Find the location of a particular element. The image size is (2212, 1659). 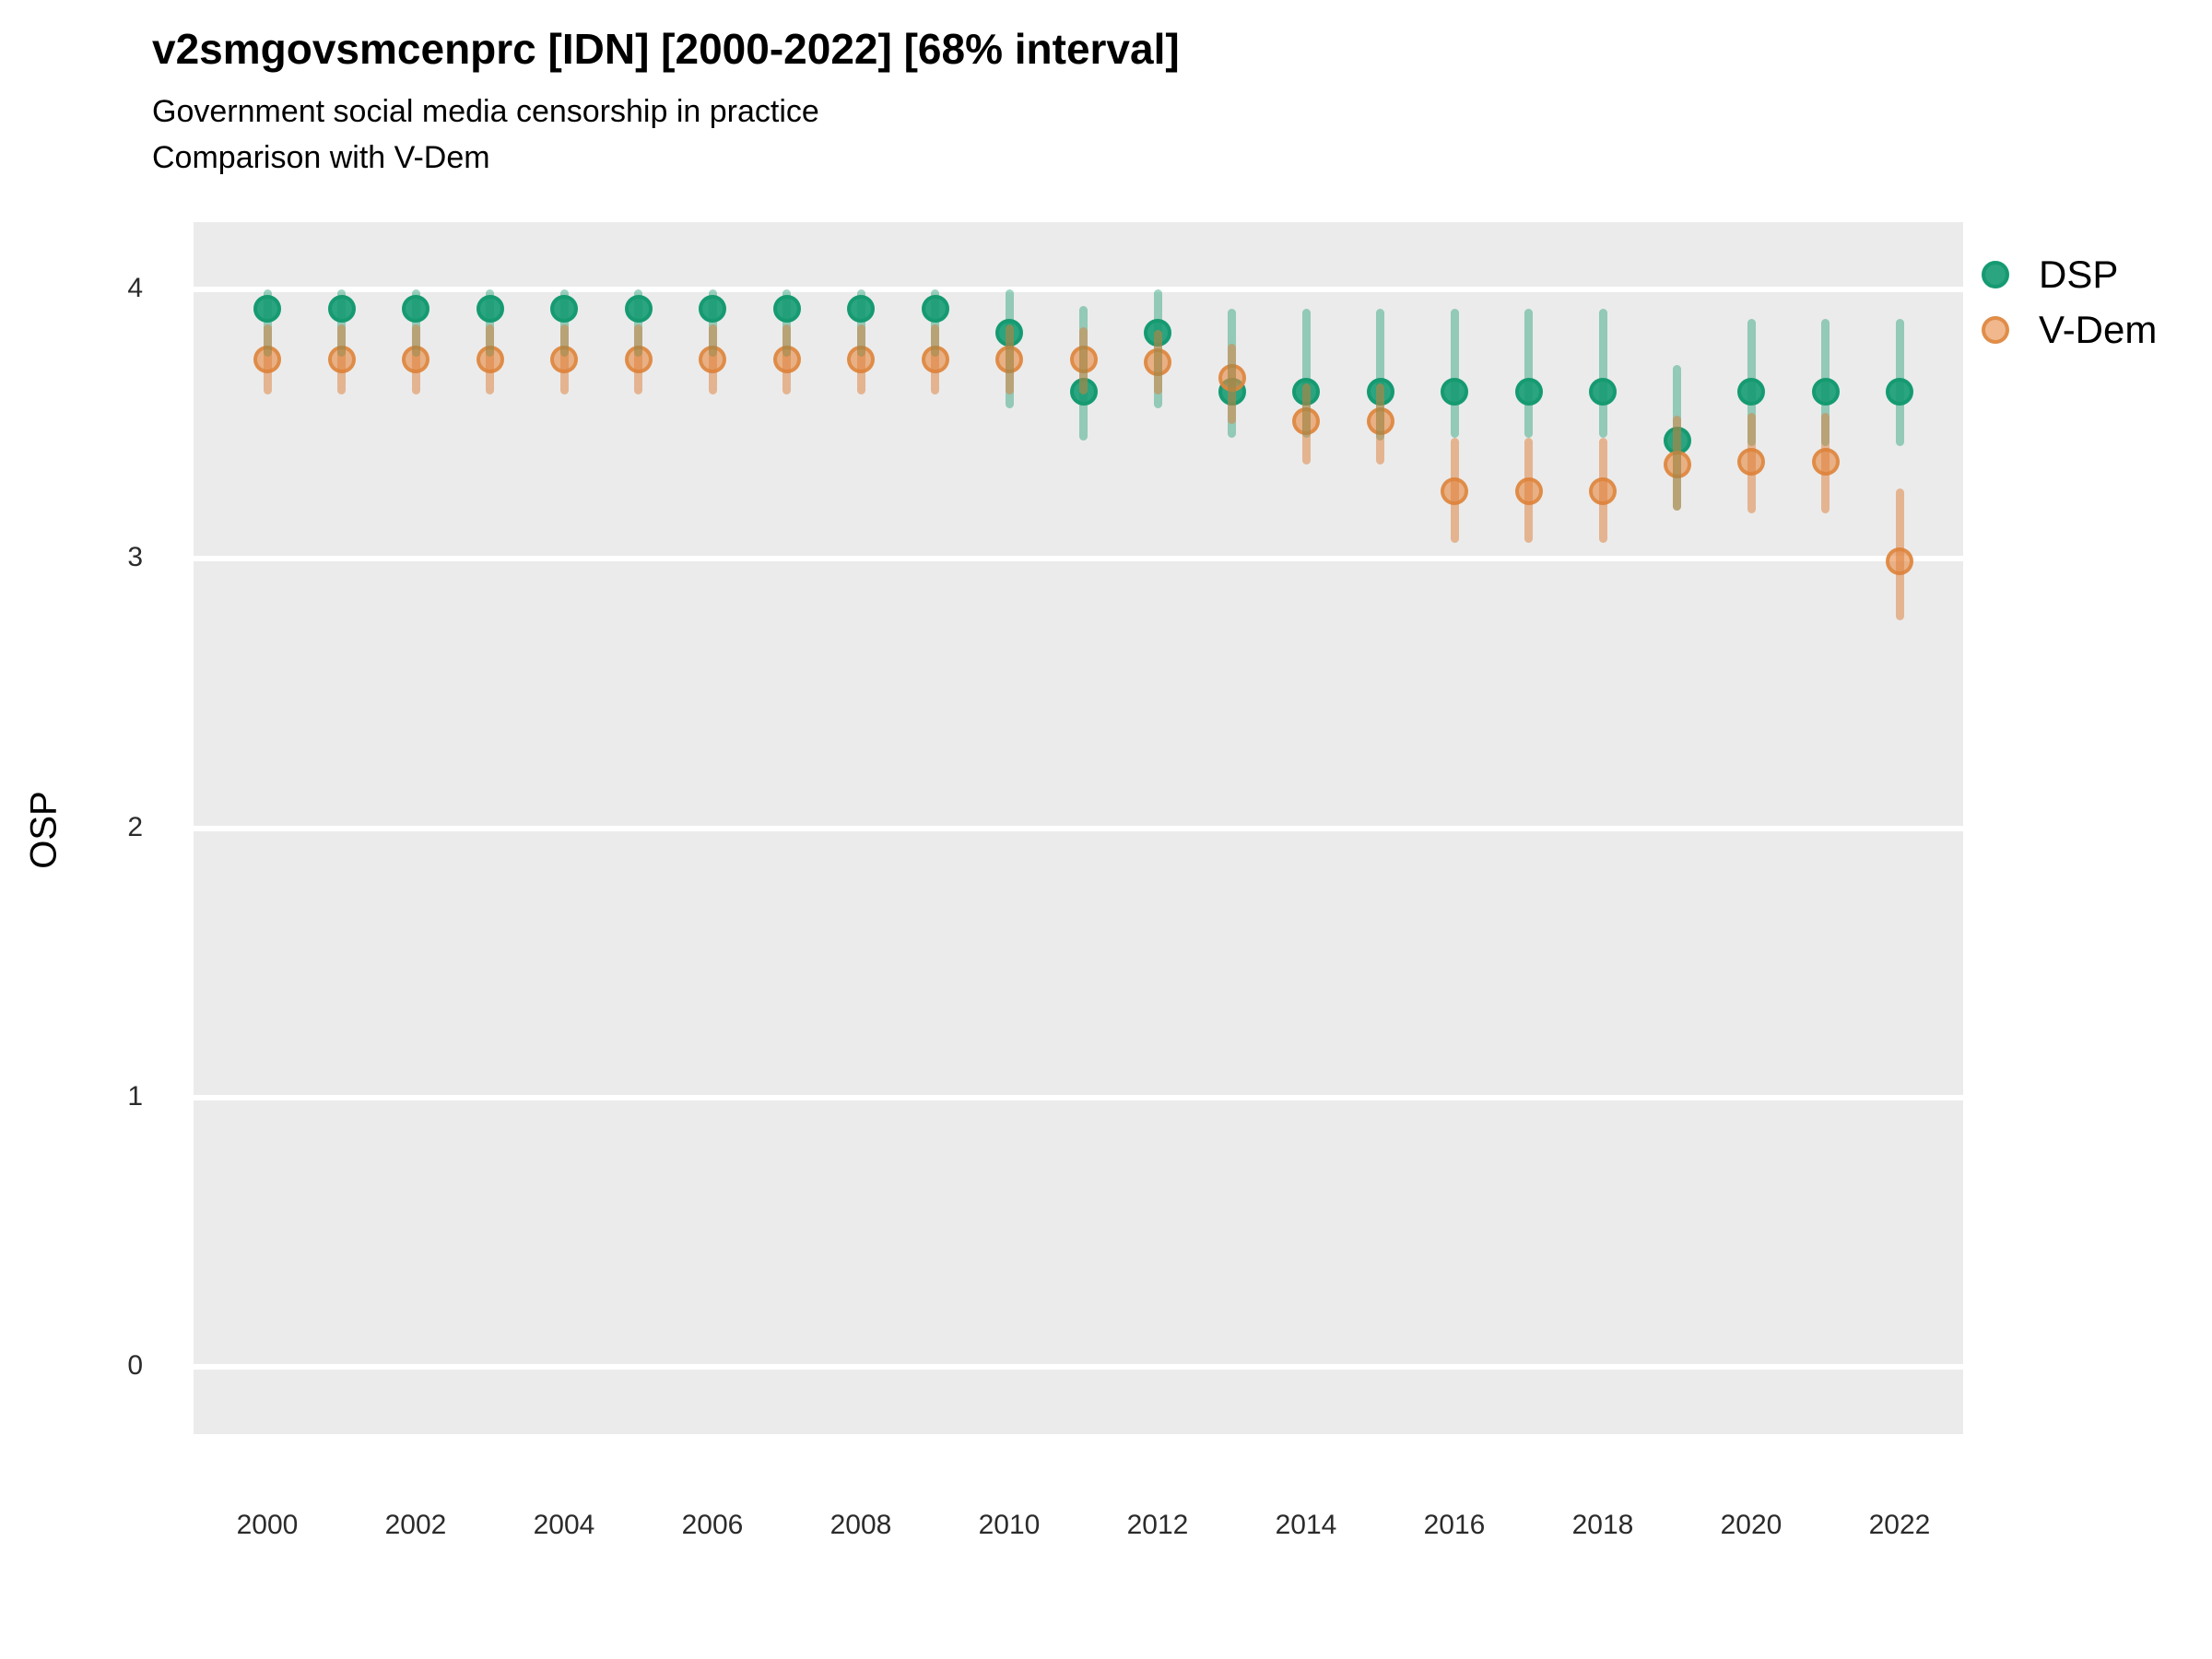

dsp-legend-key-icon is located at coordinates (1995, 274).